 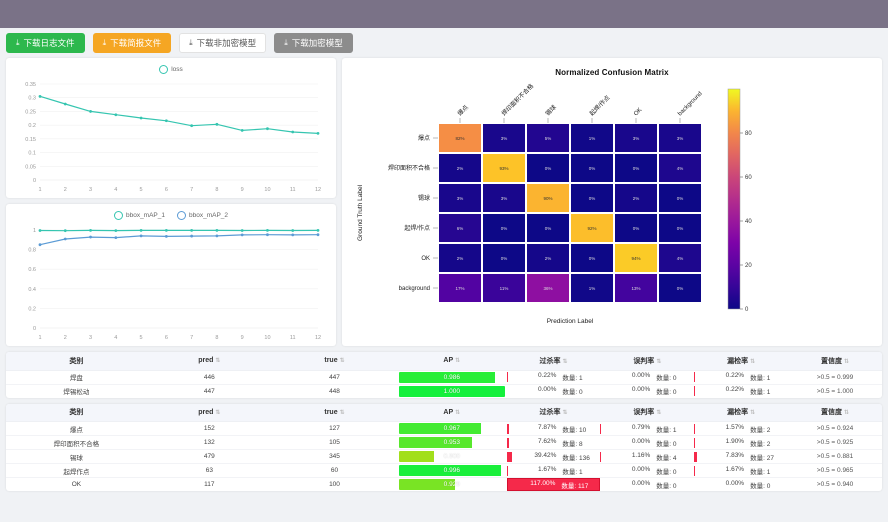 What do you see at coordinates (226, 42) in the screenshot?
I see `download-button-label: 下载非加密模型` at bounding box center [226, 42].